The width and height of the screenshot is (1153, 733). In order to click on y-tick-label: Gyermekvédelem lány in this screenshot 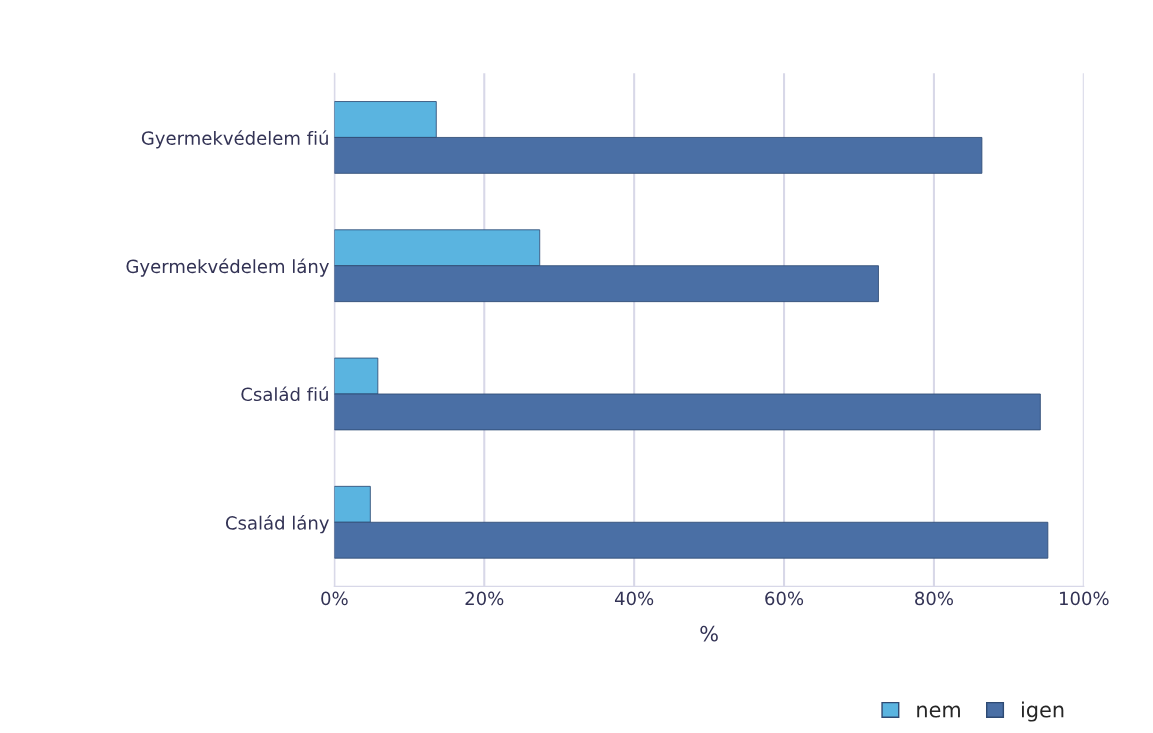, I will do `click(227, 267)`.